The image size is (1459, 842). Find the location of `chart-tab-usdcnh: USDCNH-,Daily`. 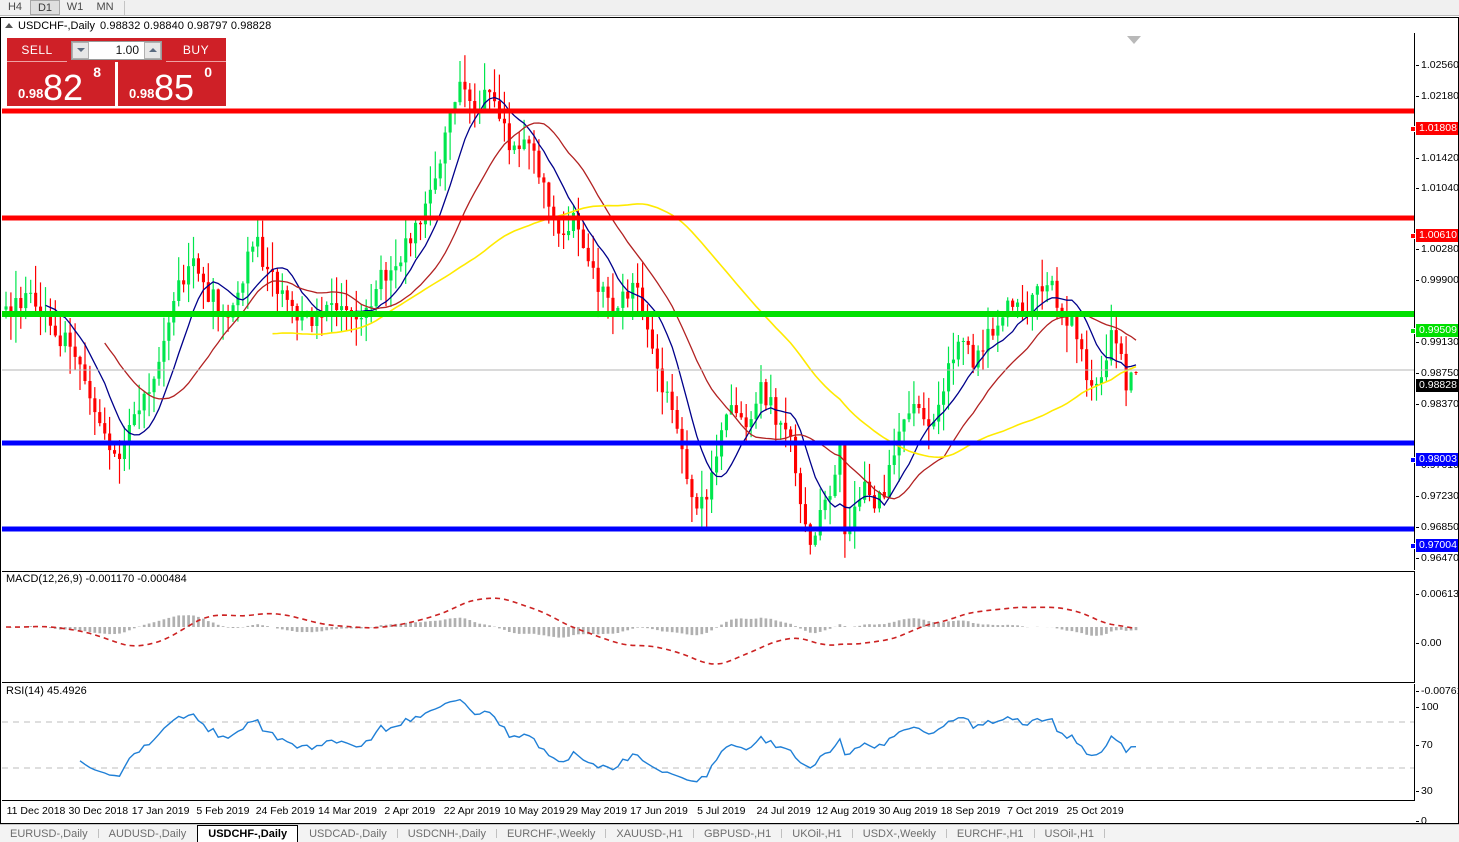

chart-tab-usdcnh: USDCNH-,Daily is located at coordinates (446, 833).